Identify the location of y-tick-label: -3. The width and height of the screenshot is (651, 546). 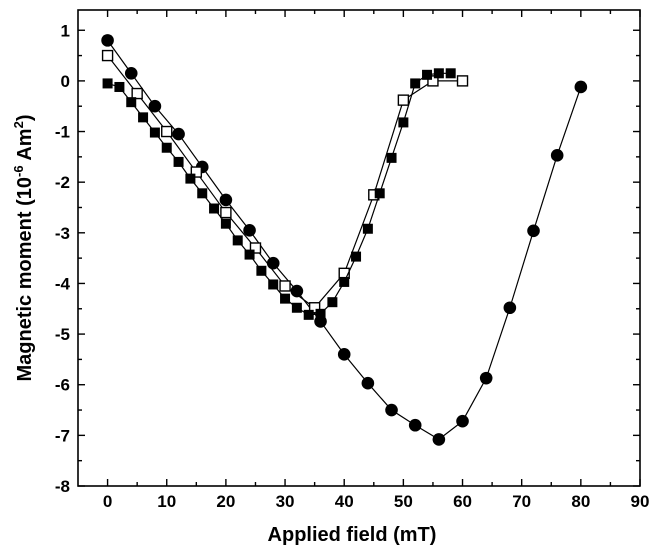
(62, 233).